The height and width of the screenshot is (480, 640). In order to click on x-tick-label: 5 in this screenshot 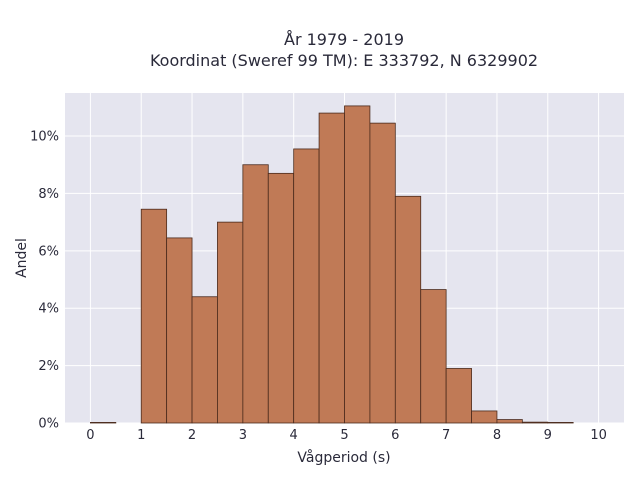, I will do `click(344, 435)`.